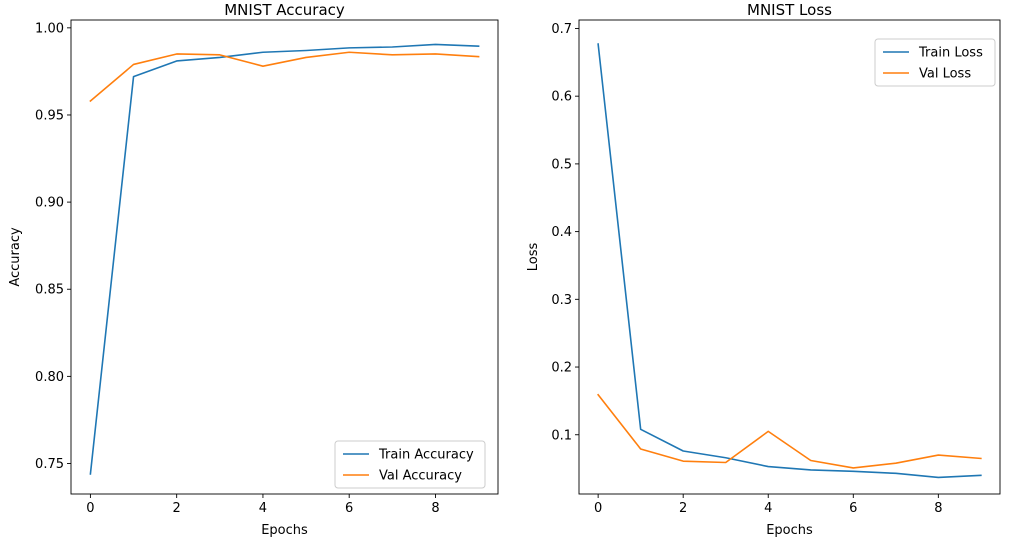 This screenshot has height=547, width=1010. I want to click on legend-label: Val Loss, so click(945, 74).